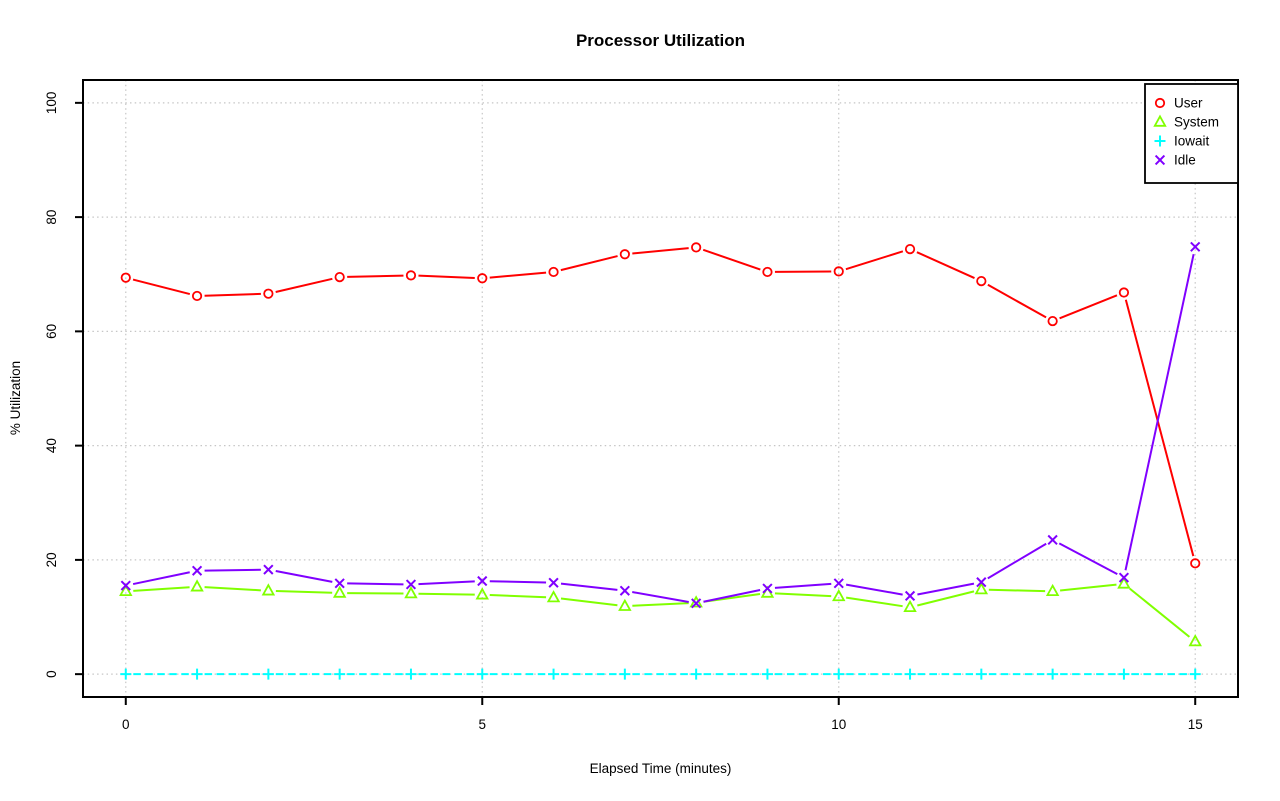 The image size is (1280, 801). What do you see at coordinates (1185, 160) in the screenshot?
I see `legend-label-idle: Idle` at bounding box center [1185, 160].